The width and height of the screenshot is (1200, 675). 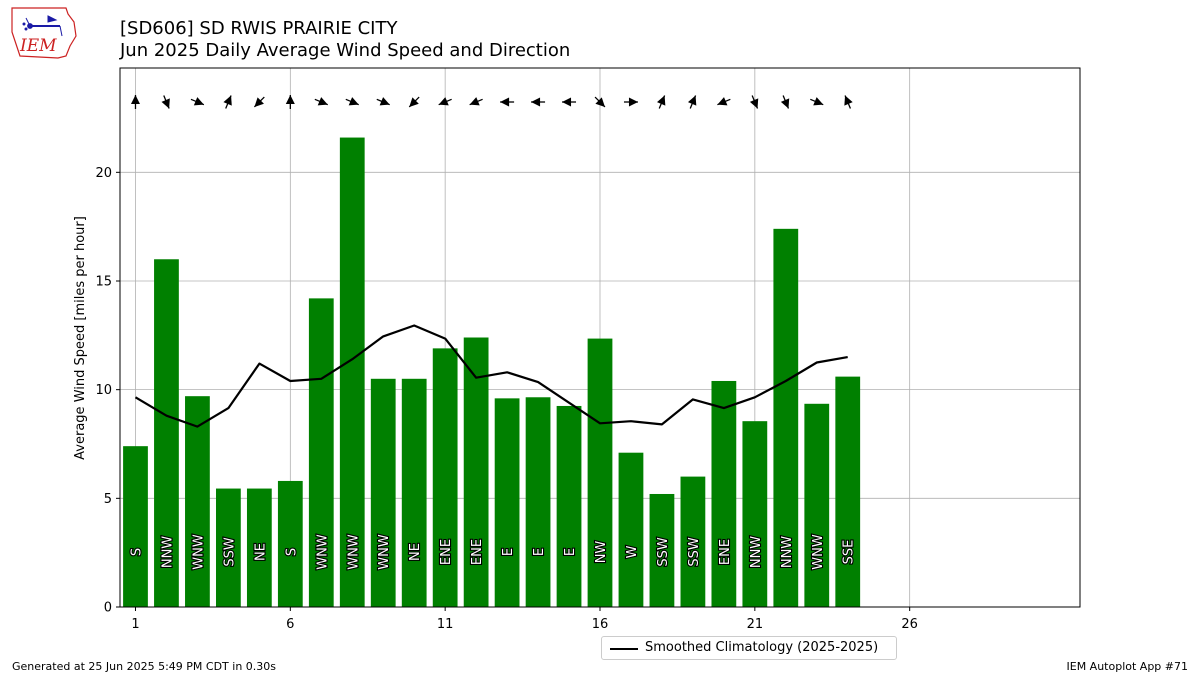 What do you see at coordinates (755, 624) in the screenshot?
I see `x-tick-label: 21` at bounding box center [755, 624].